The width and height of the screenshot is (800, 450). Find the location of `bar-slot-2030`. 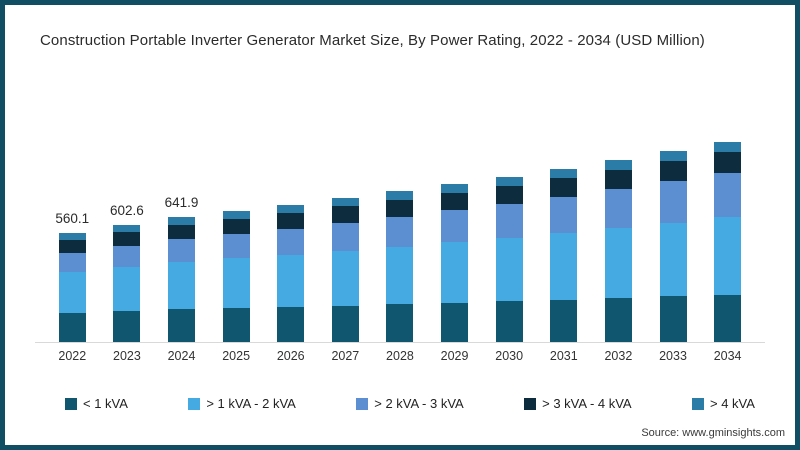

bar-slot-2030 is located at coordinates (509, 236).